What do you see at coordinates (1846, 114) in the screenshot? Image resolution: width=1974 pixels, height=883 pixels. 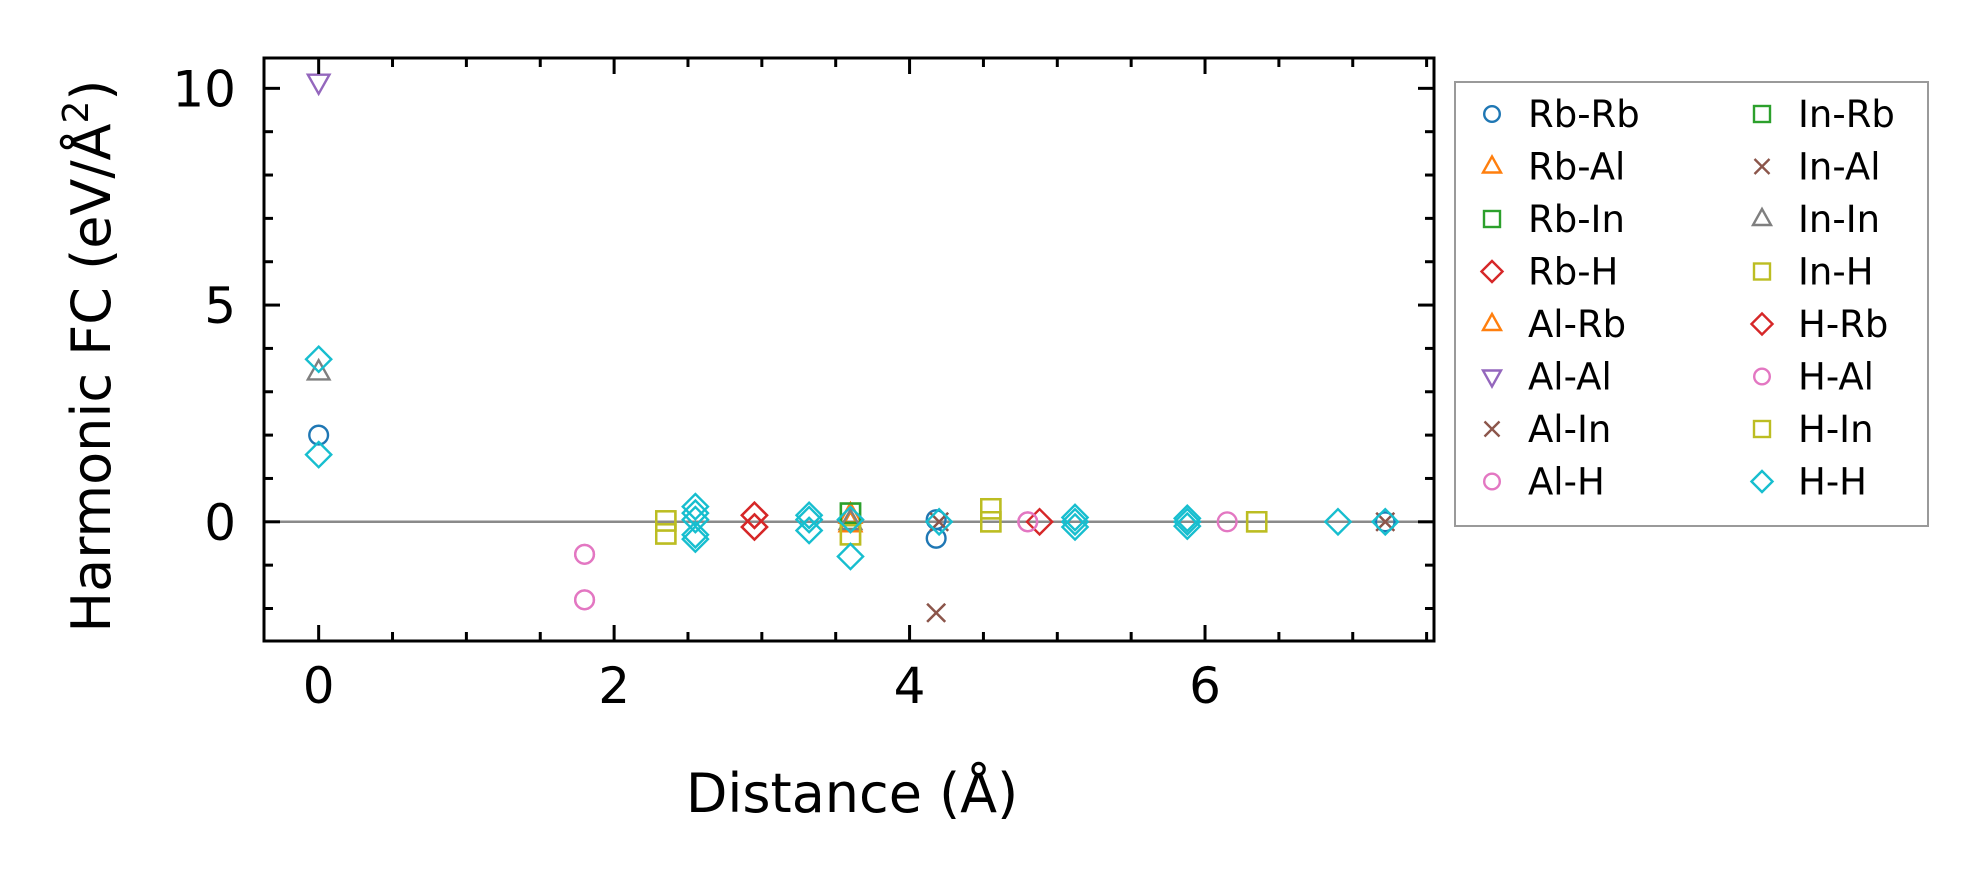 I see `legend-label: In-Rb` at bounding box center [1846, 114].